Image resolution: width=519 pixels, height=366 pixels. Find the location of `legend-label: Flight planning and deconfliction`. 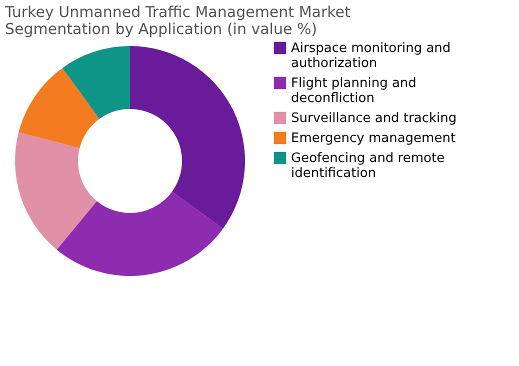

legend-label: Flight planning and deconfliction is located at coordinates (353, 91).